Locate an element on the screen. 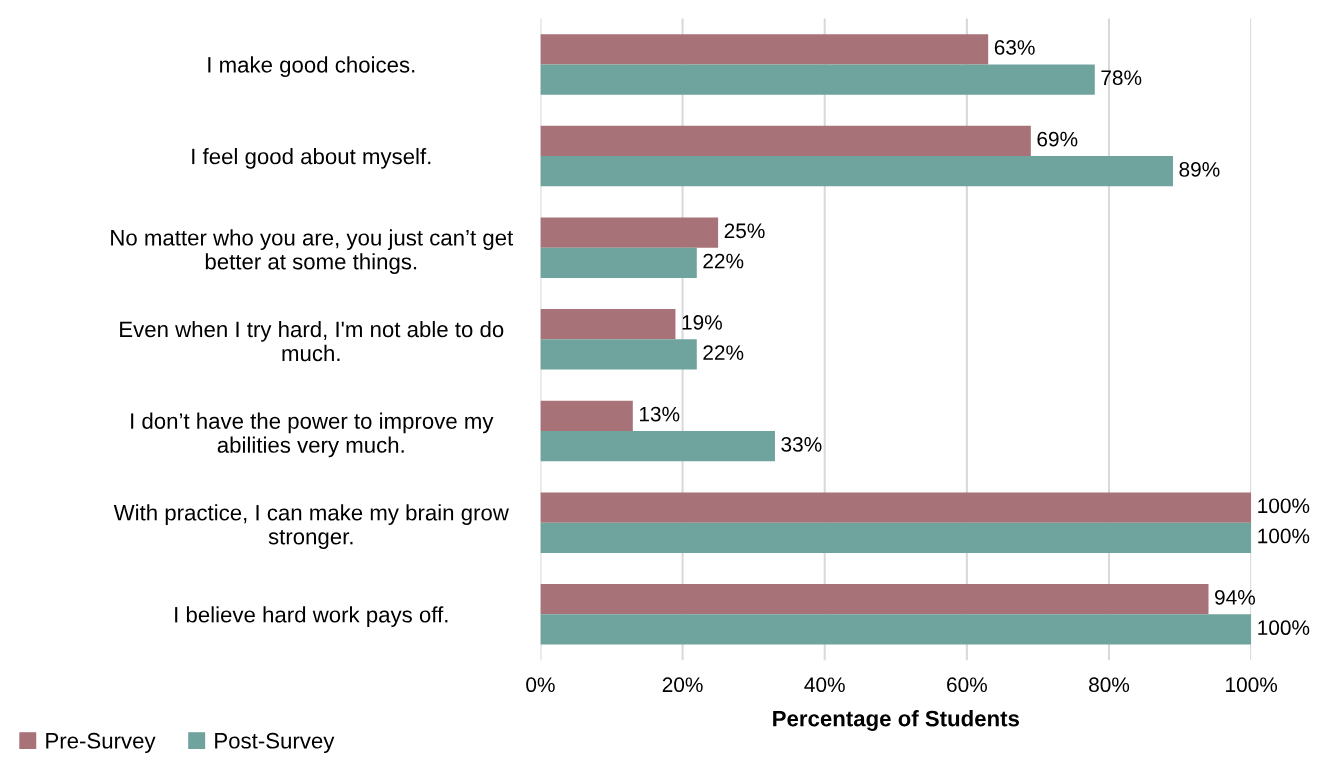  y-tick-label: No matter who you are, you just can’t get better at some things. is located at coordinates (312, 251).